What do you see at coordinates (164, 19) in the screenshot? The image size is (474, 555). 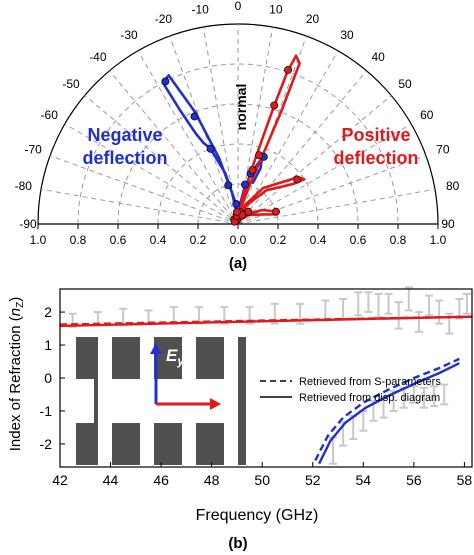 I see `polar-angle-tick-label: -20` at bounding box center [164, 19].